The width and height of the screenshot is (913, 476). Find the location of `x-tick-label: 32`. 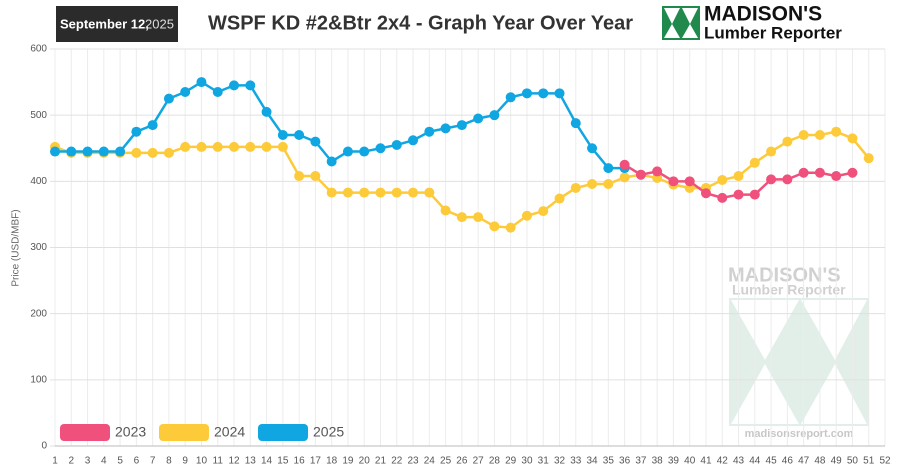

x-tick-label: 32 is located at coordinates (560, 461).